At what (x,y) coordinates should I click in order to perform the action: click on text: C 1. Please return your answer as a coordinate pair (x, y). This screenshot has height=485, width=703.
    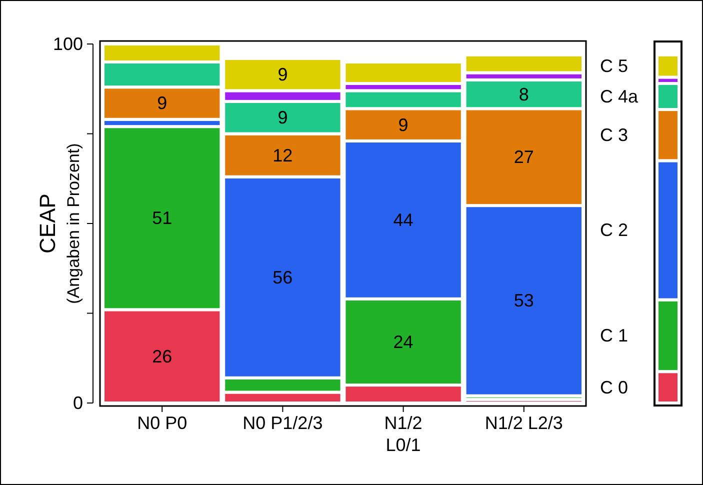
    Looking at the image, I should click on (614, 336).